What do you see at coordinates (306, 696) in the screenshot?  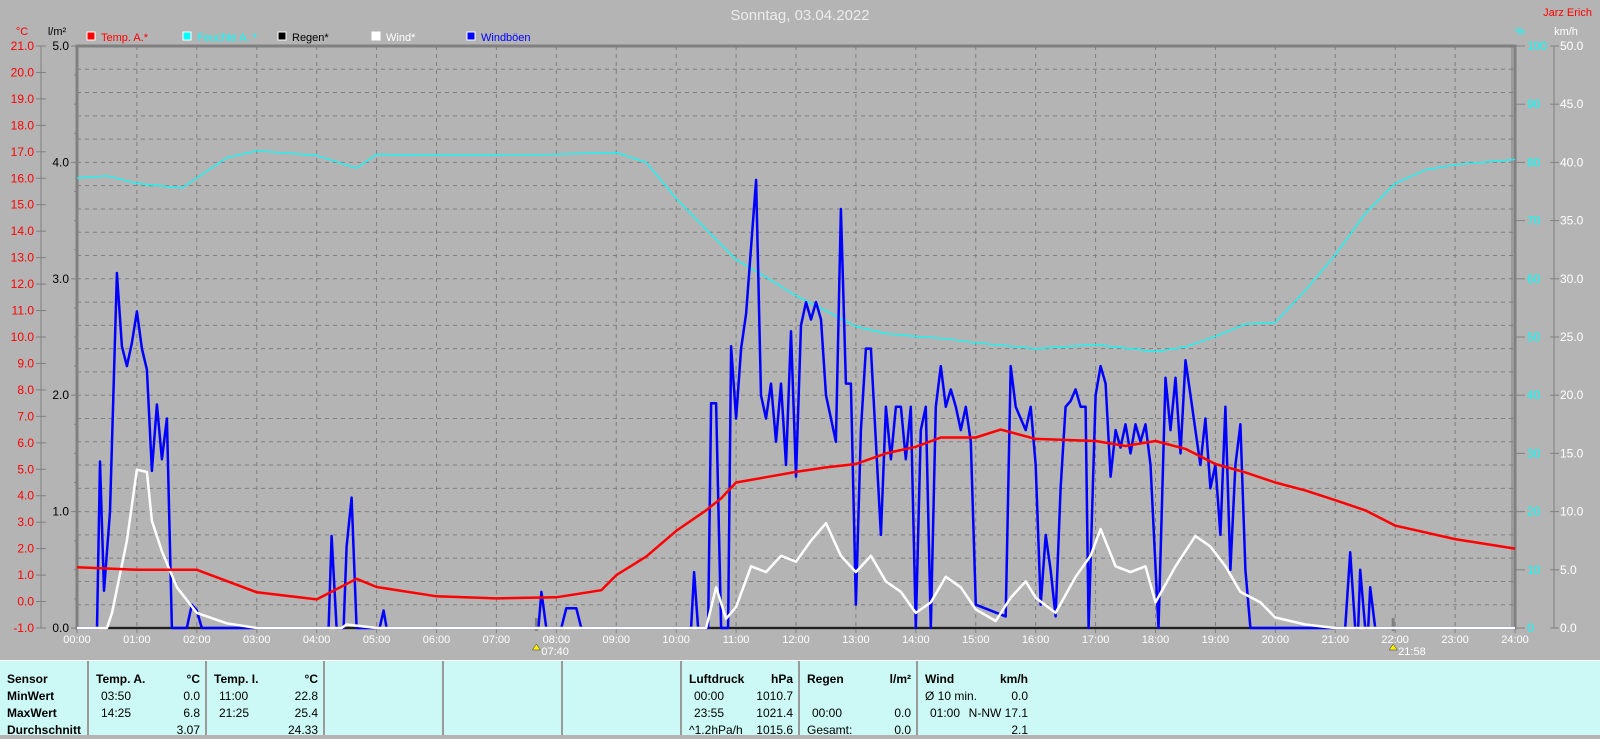 I see `min-value: 22.8` at bounding box center [306, 696].